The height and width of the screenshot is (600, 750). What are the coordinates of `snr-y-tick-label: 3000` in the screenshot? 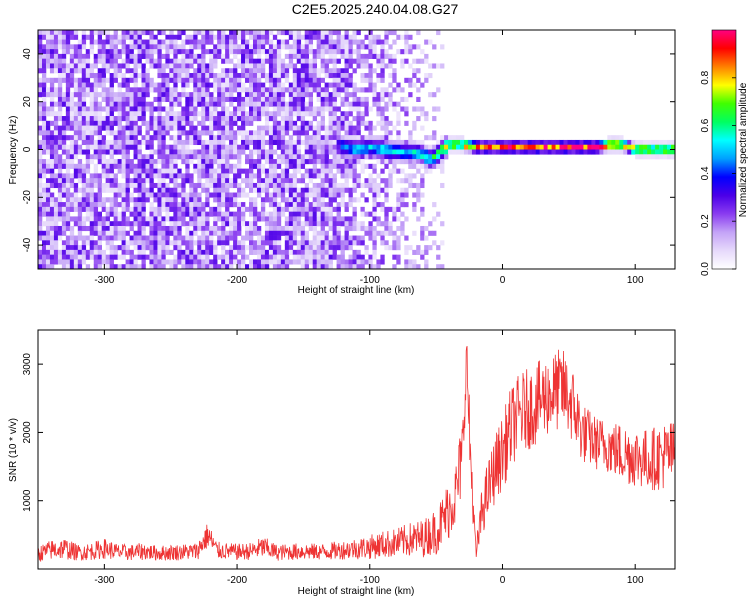 It's located at (27, 364).